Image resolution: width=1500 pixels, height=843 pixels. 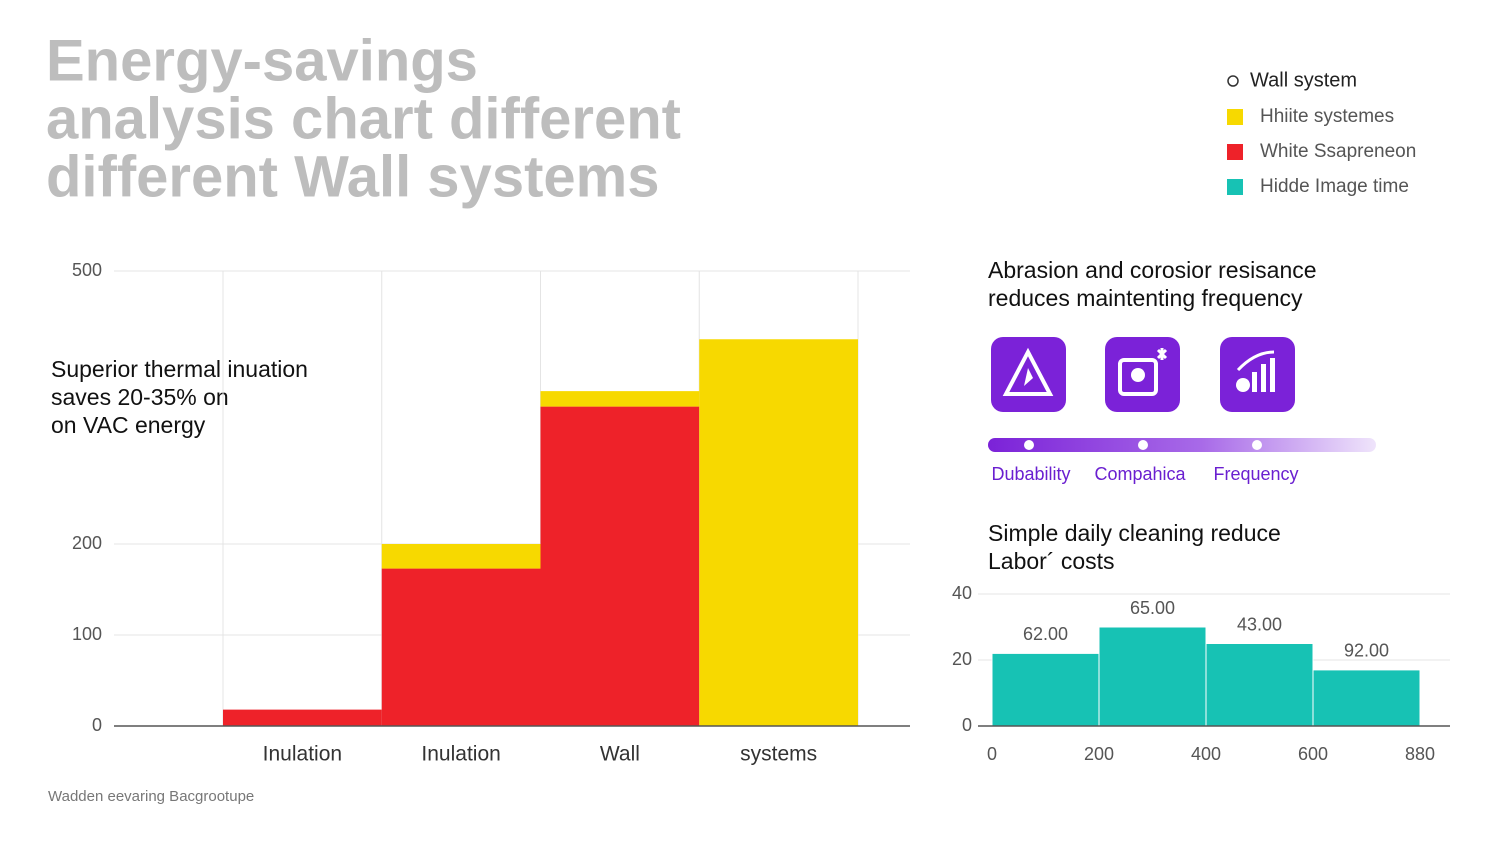 I want to click on slider-track, so click(x=1182, y=445).